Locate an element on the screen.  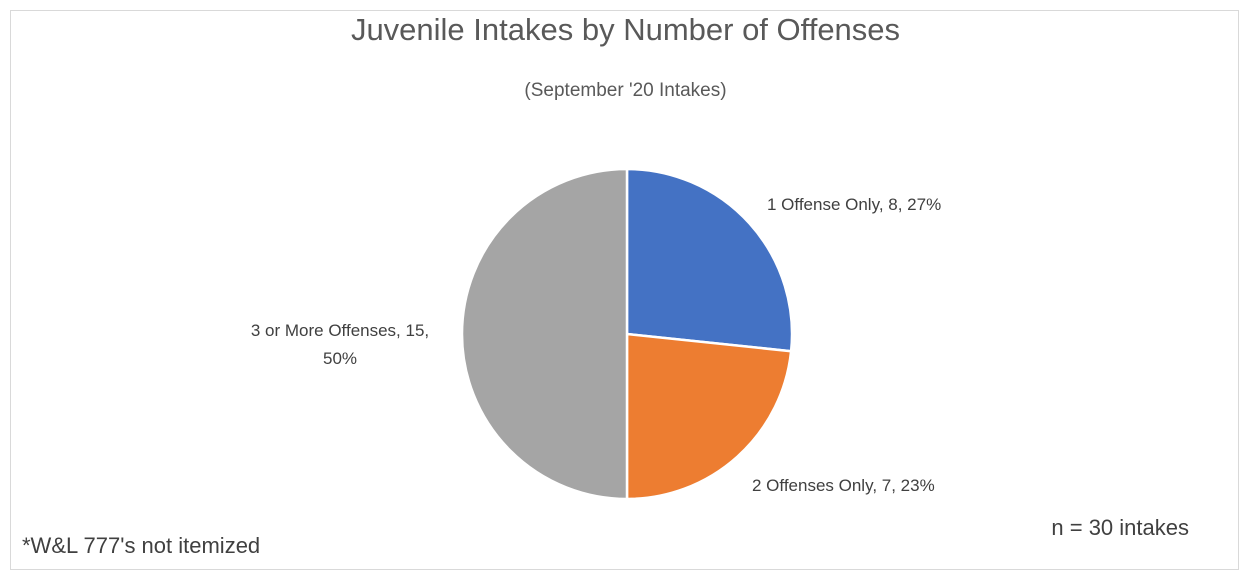
data-label-1-offense: 1 Offense Only, 8, 27% is located at coordinates (854, 204).